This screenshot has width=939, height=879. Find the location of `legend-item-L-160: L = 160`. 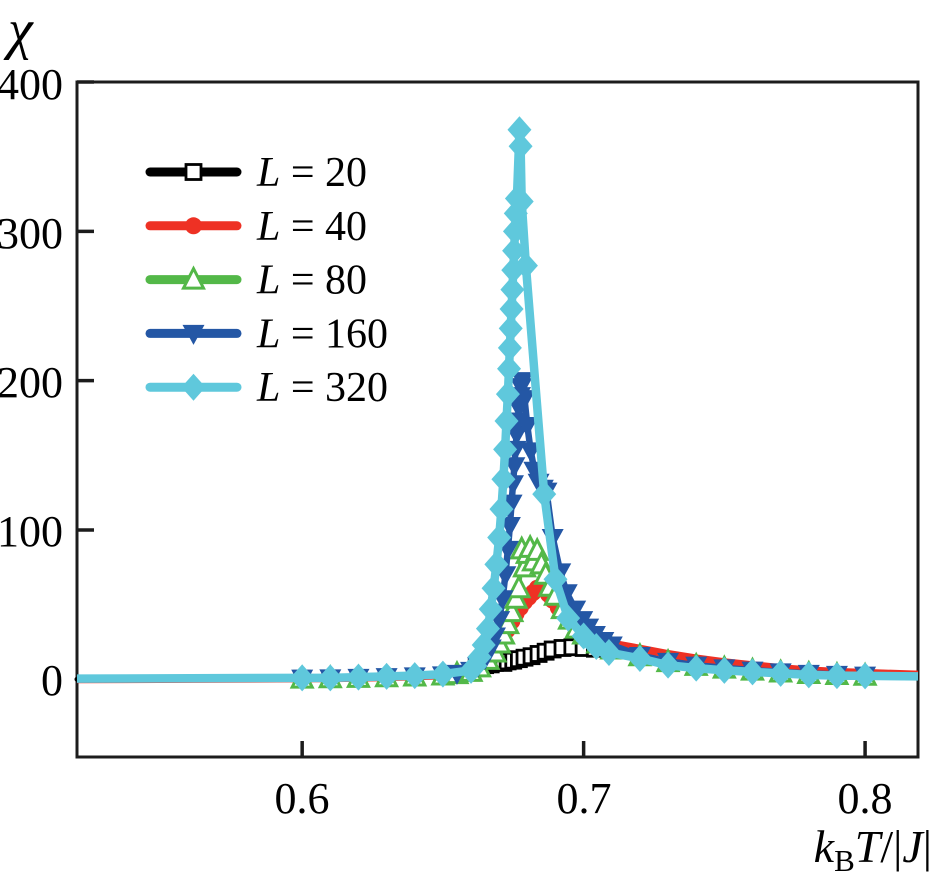

legend-item-L-160: L = 160 is located at coordinates (266, 334).